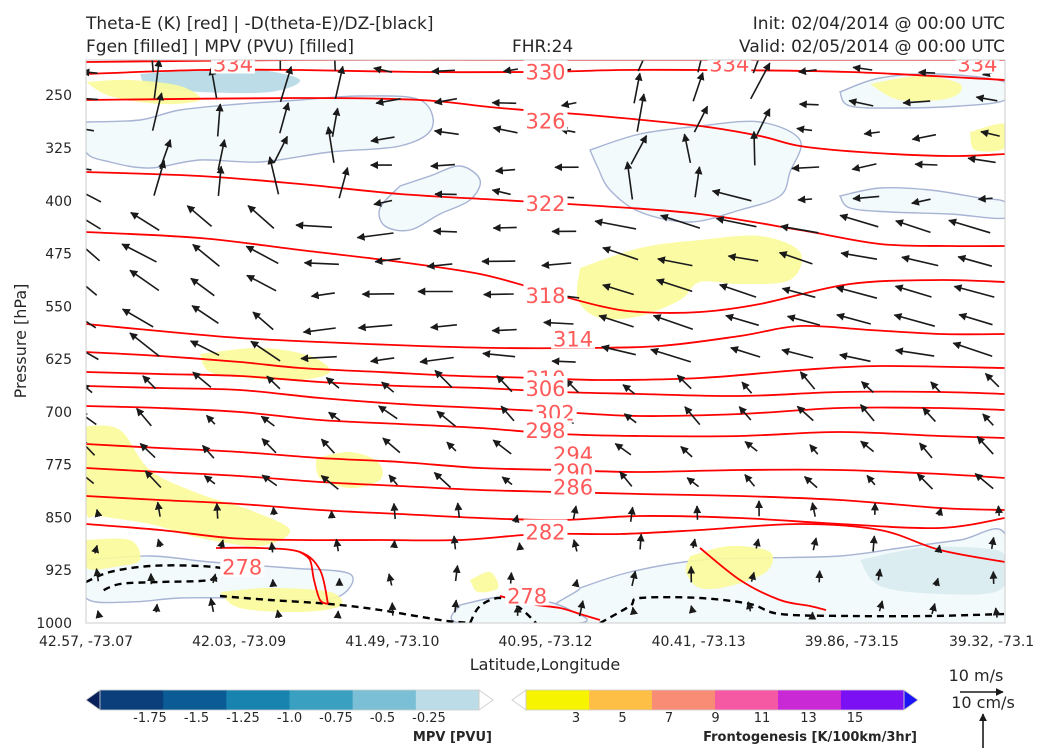 The height and width of the screenshot is (750, 1050). Describe the element at coordinates (545, 122) in the screenshot. I see `theta-e-contour-label: 326` at that location.